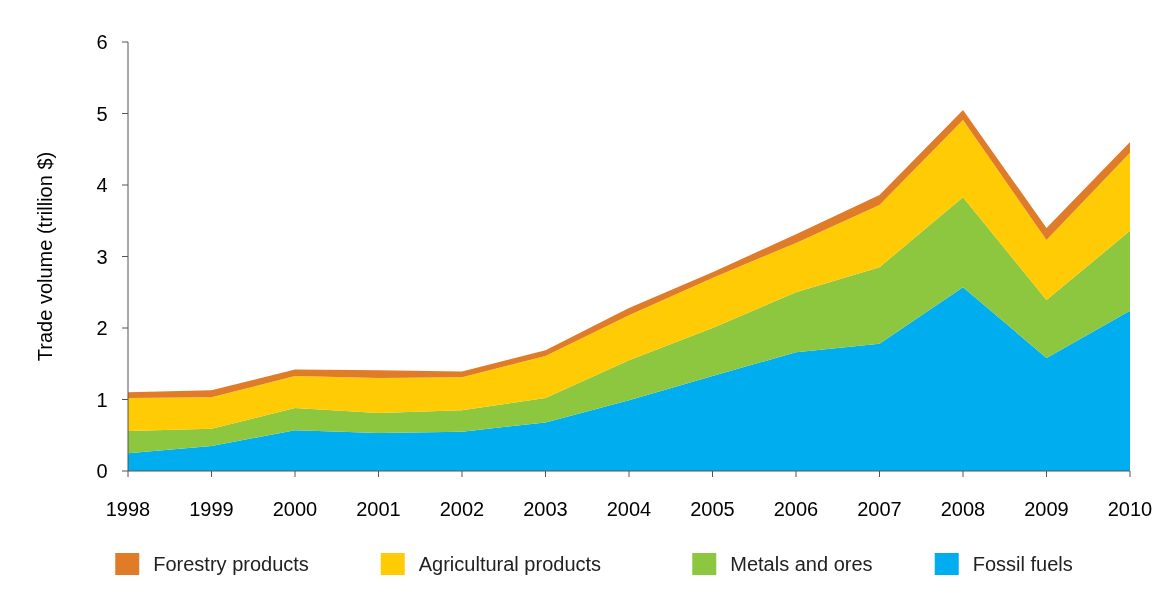 This screenshot has width=1161, height=596. What do you see at coordinates (102, 471) in the screenshot?
I see `y-tick-label: 0` at bounding box center [102, 471].